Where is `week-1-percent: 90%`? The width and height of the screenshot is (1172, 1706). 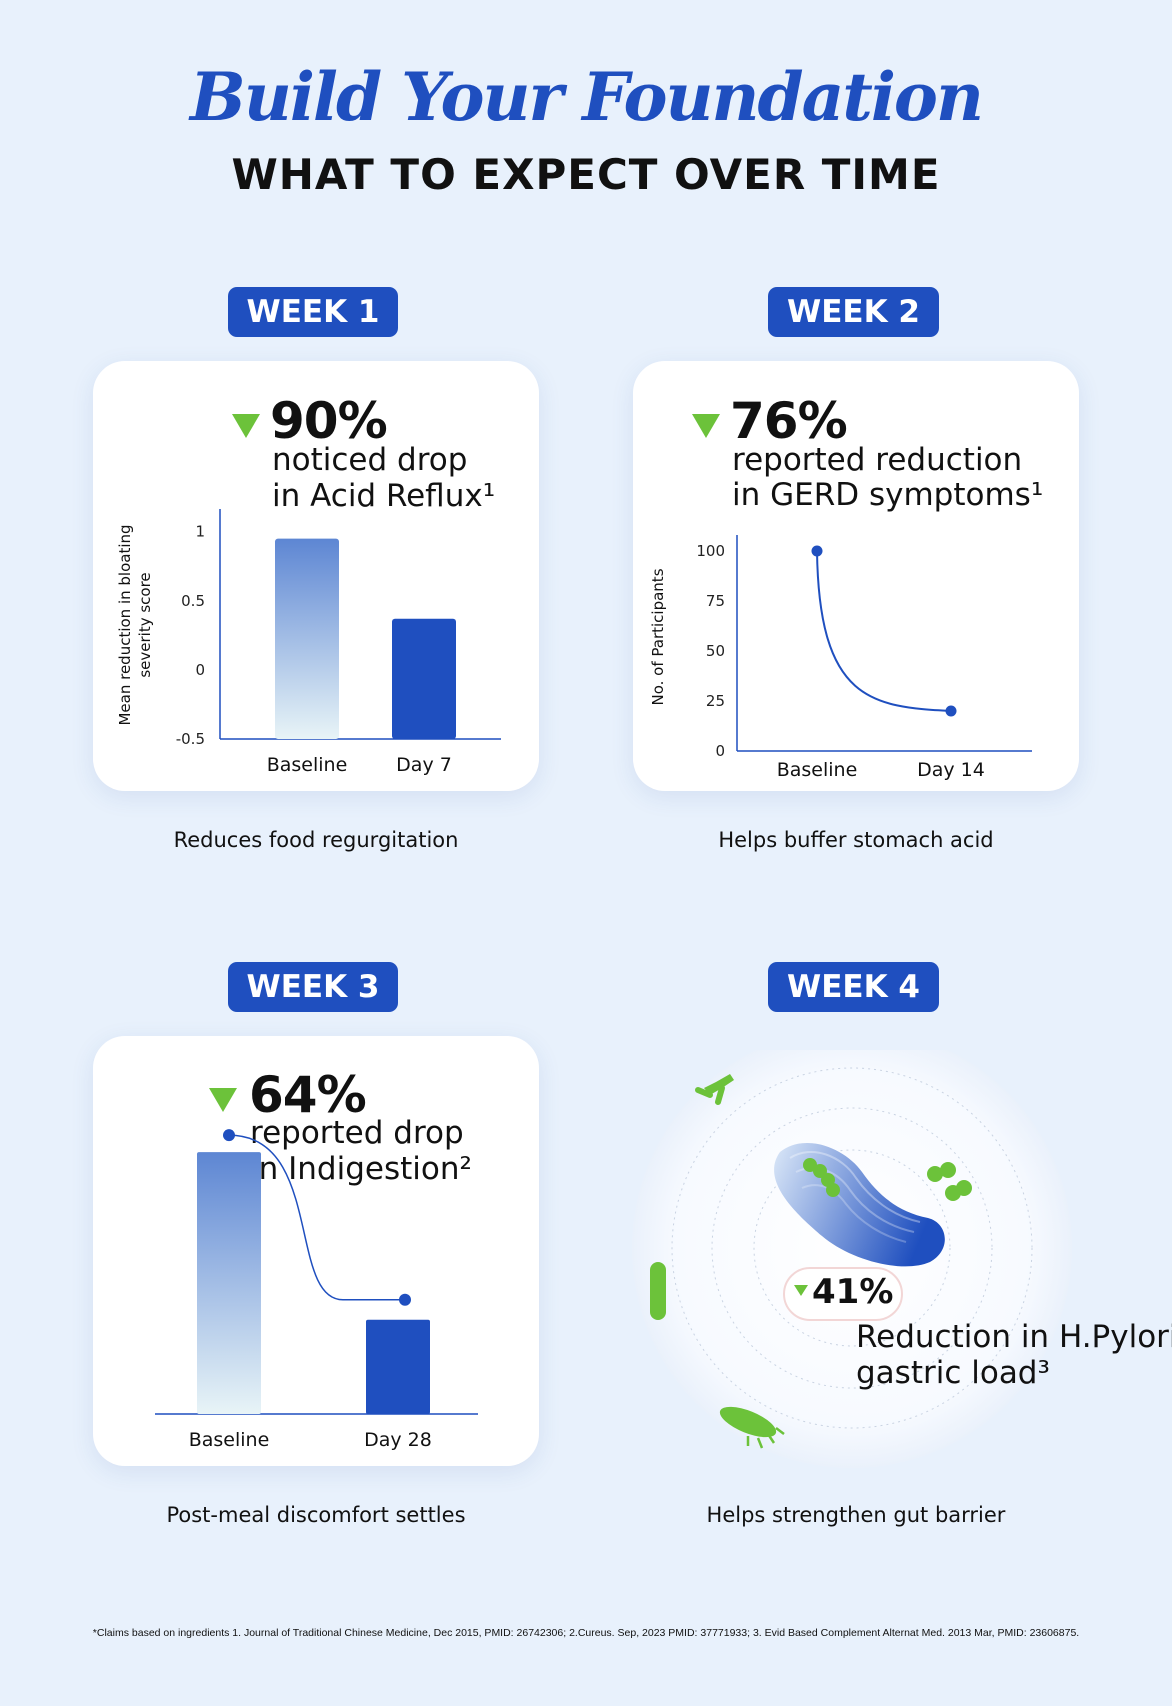
week-1-percent: 90% is located at coordinates (329, 421).